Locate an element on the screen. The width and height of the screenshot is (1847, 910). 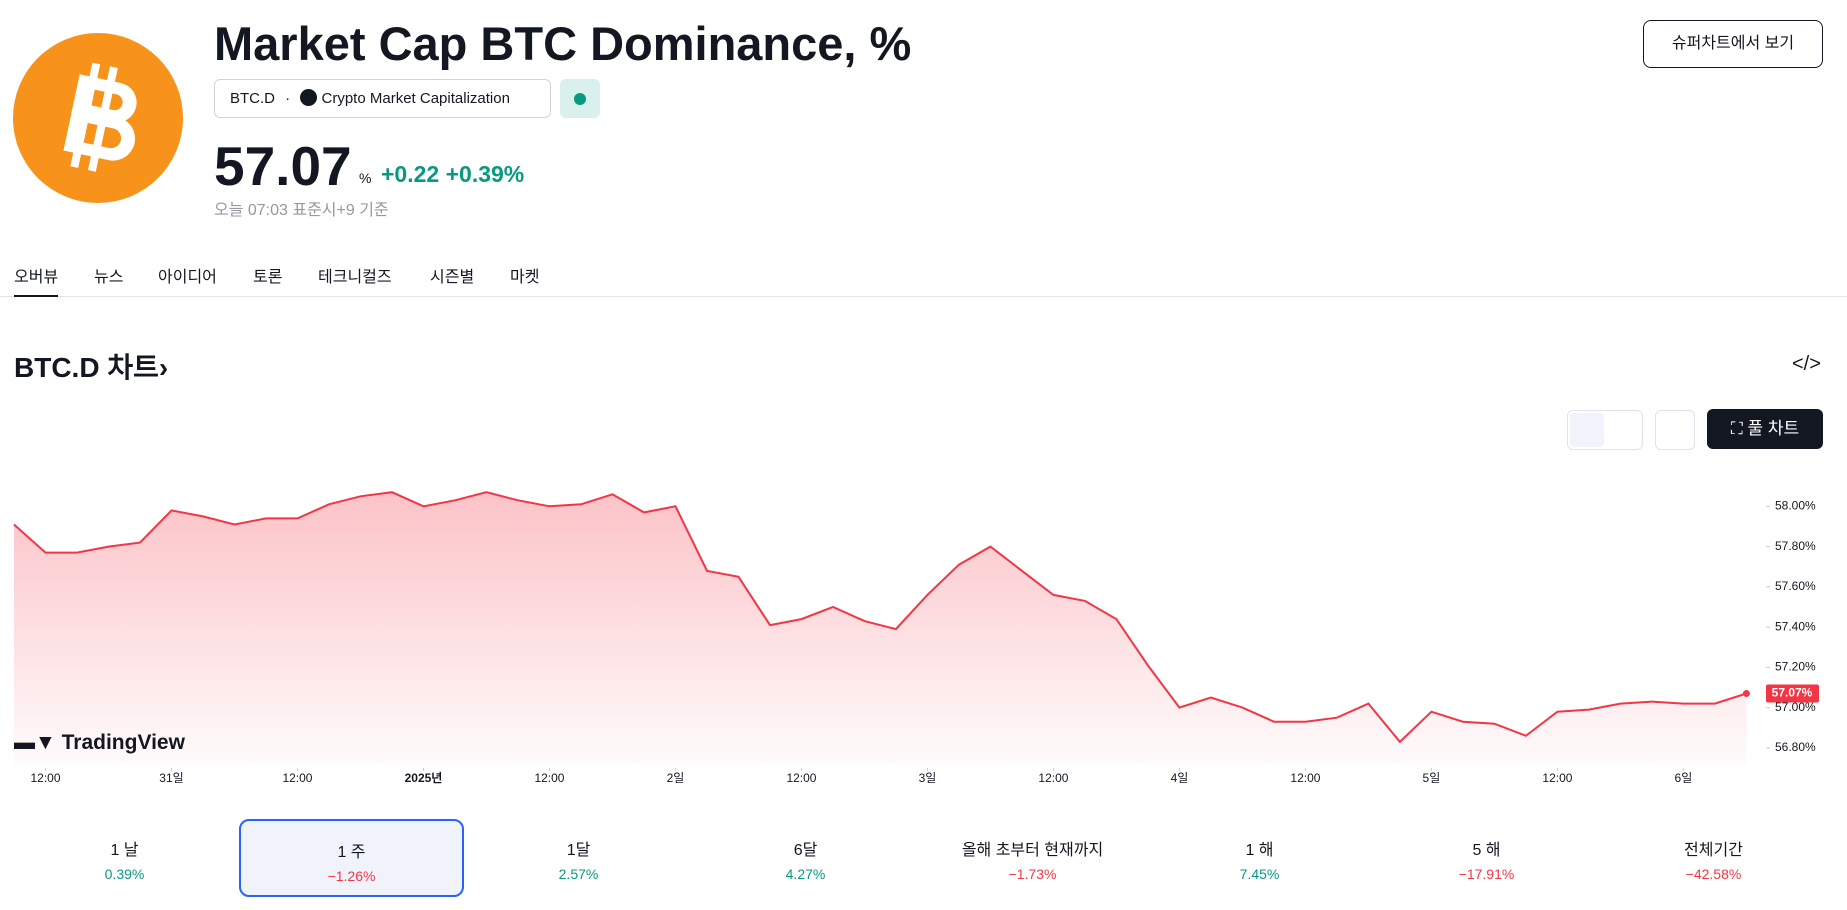
line-style-button is located at coordinates (1587, 430).